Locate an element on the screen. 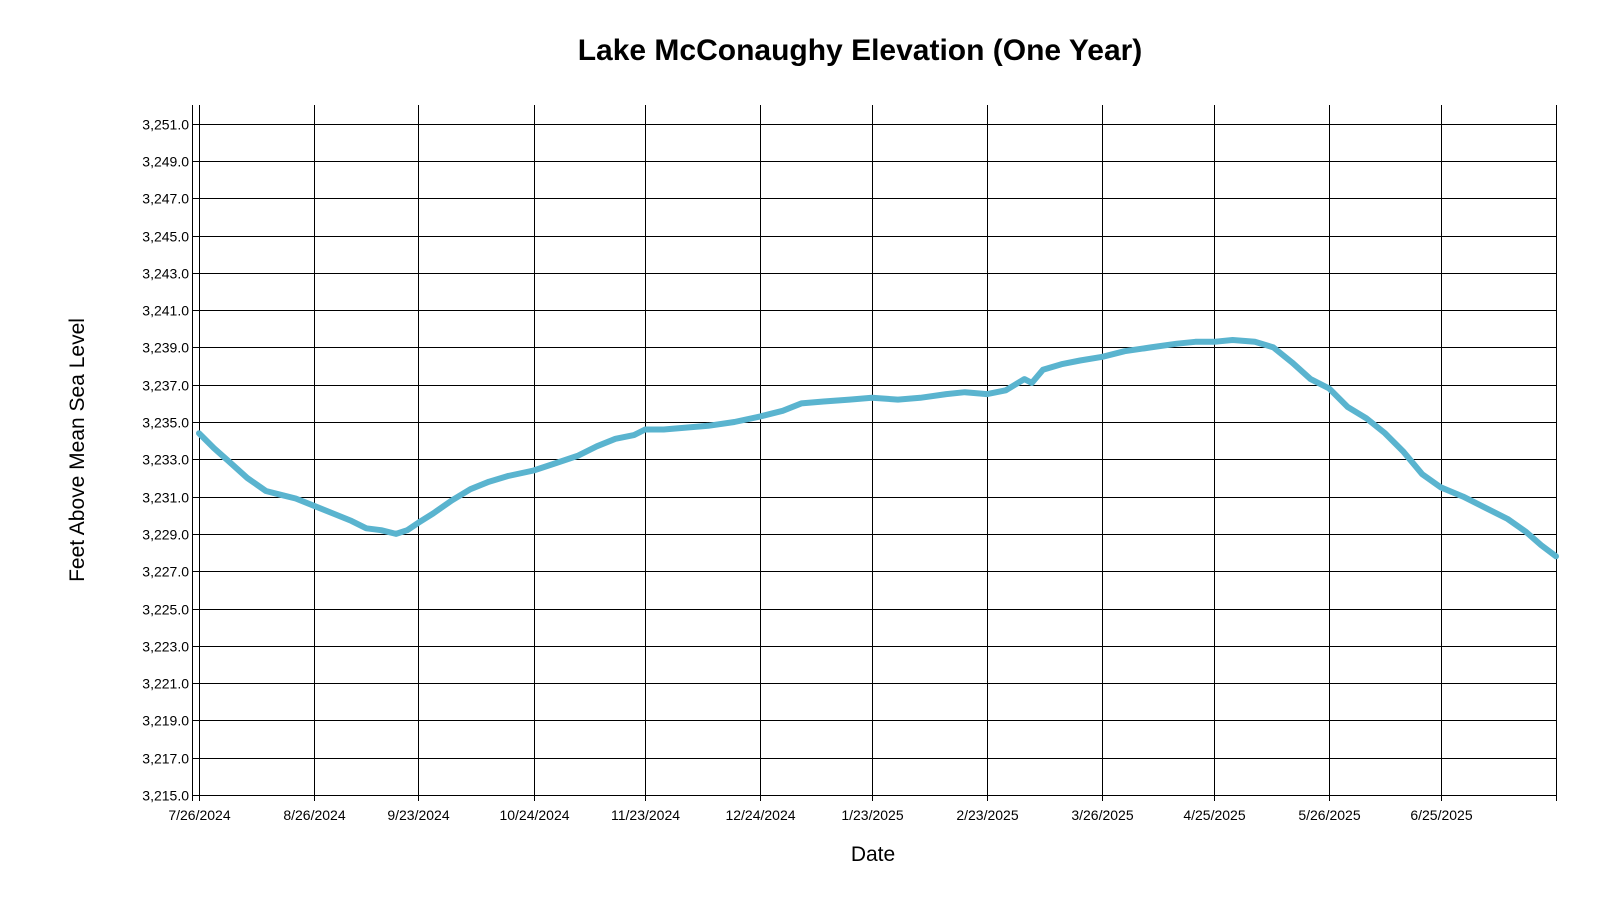  y-tick-label: 3,227.0 is located at coordinates (165, 572).